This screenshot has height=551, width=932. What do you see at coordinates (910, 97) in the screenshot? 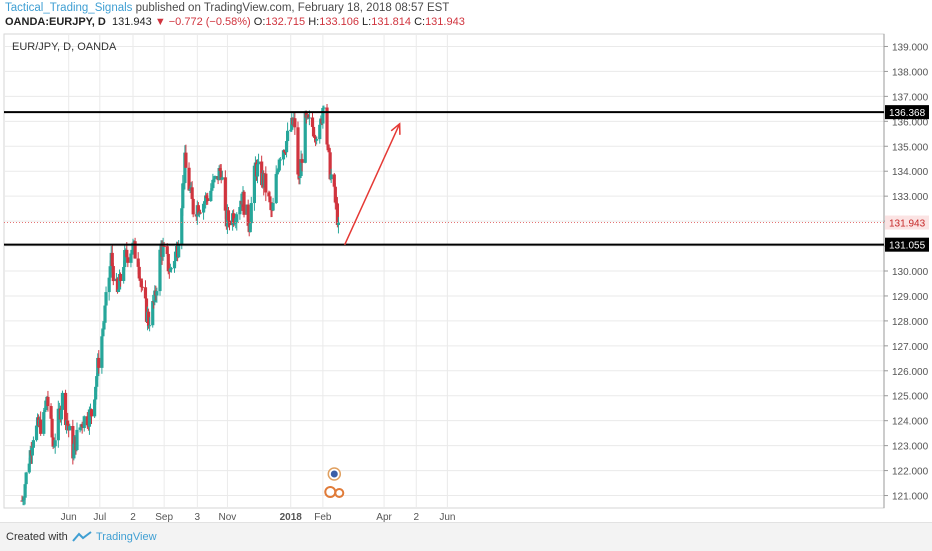
I see `y-tick-label: 137.000` at bounding box center [910, 97].